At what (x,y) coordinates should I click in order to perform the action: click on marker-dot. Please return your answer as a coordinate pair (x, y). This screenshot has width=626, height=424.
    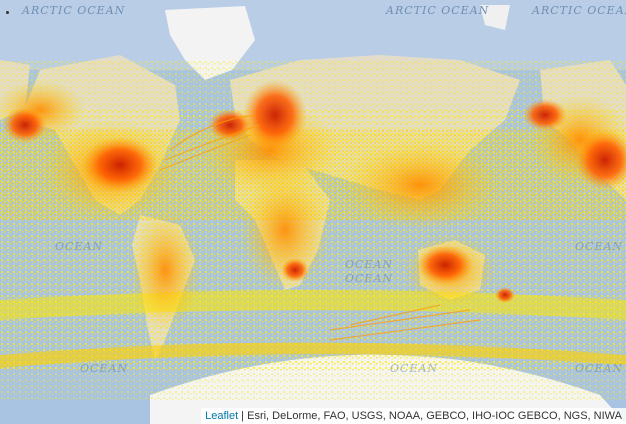
    Looking at the image, I should click on (7, 12).